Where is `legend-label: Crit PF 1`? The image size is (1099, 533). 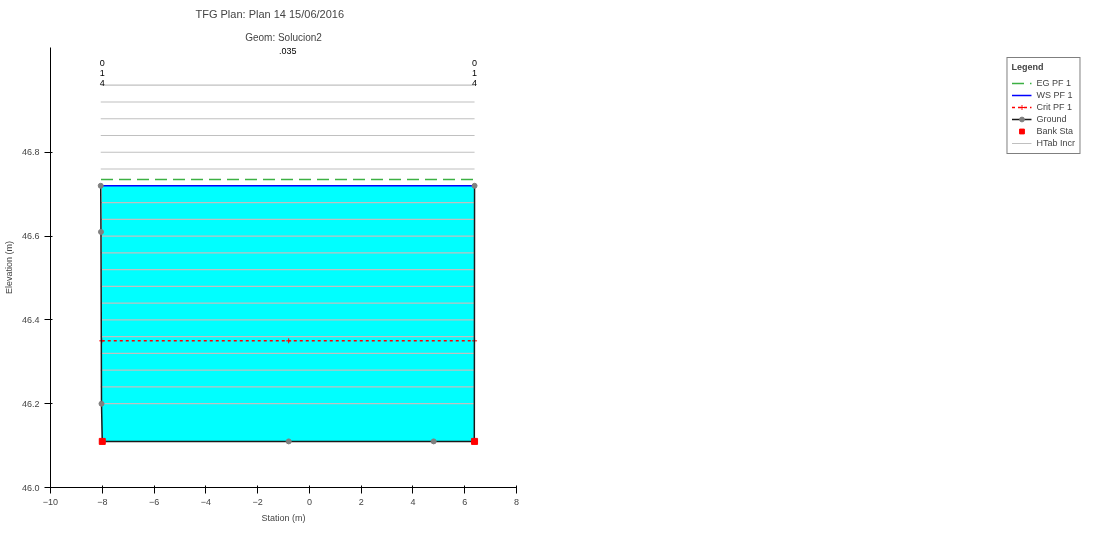 legend-label: Crit PF 1 is located at coordinates (1054, 107).